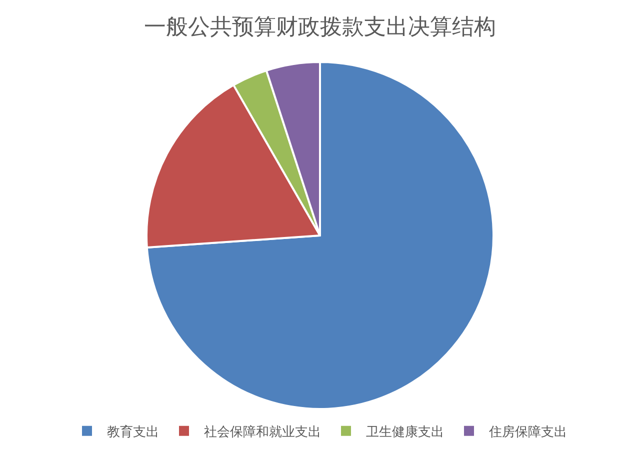  Describe the element at coordinates (527, 432) in the screenshot. I see `legend-label: 住房保障支出` at that location.